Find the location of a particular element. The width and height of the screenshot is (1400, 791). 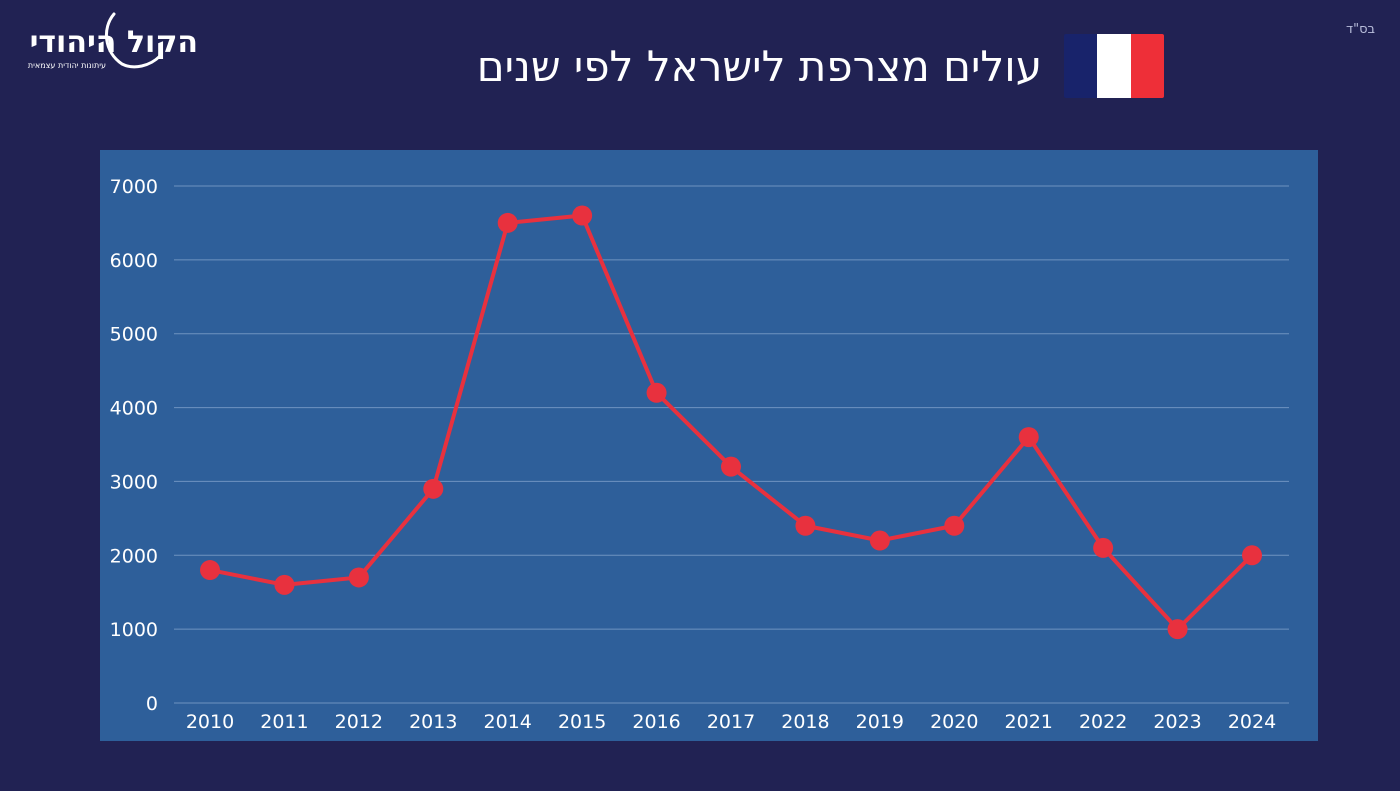

x-tick-label: 2011 is located at coordinates (284, 722).